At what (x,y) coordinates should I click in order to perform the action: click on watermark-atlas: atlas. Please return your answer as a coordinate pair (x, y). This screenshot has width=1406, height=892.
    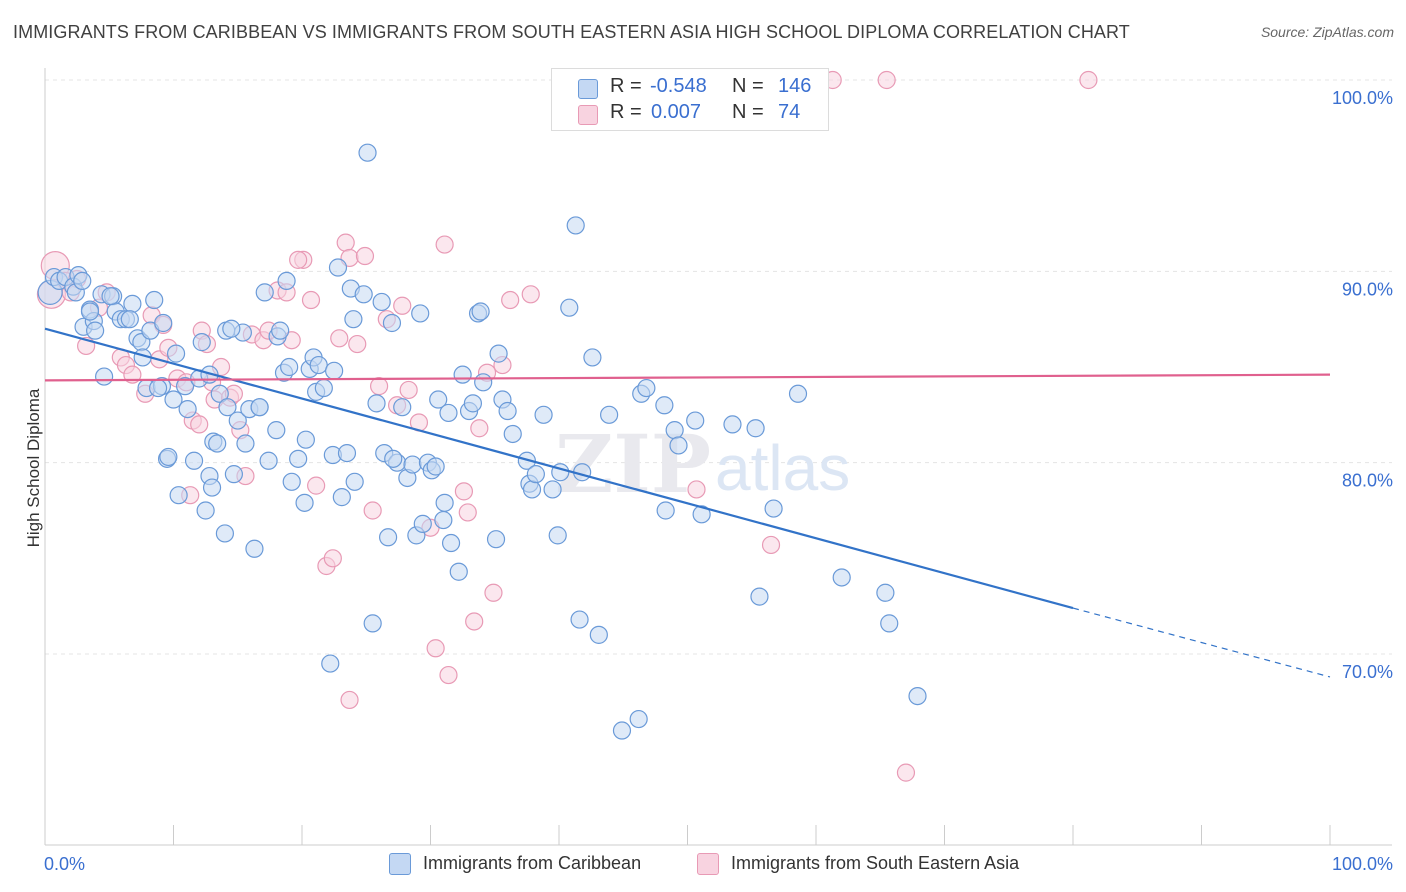
    Looking at the image, I should click on (782, 468).